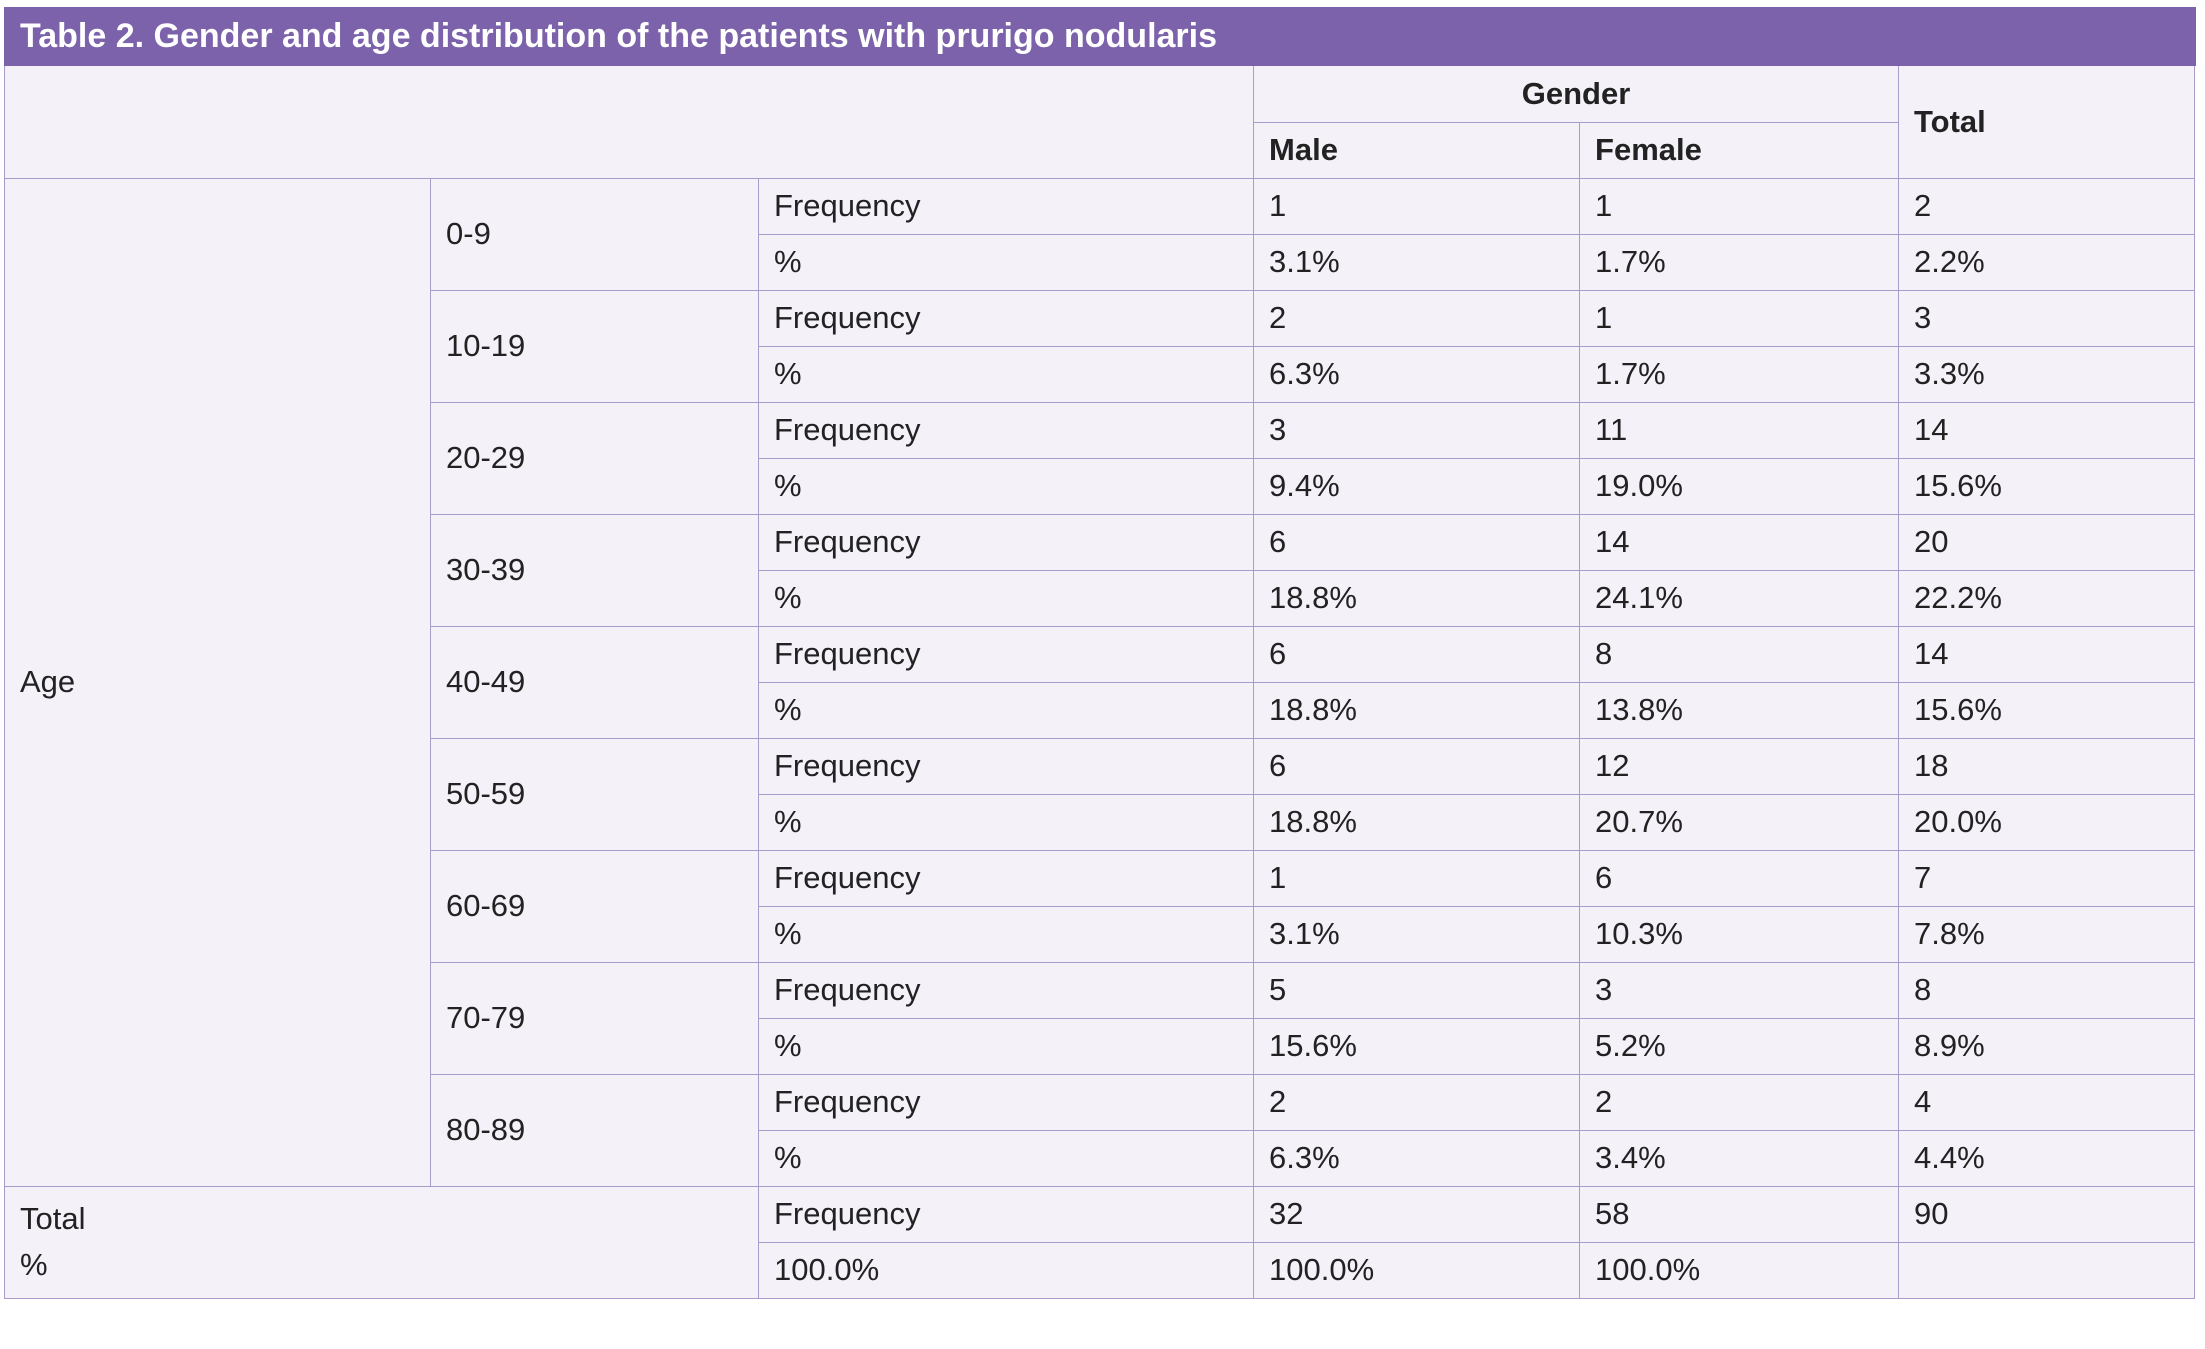 The image size is (2205, 1349). What do you see at coordinates (2047, 1102) in the screenshot?
I see `table-cell: 4` at bounding box center [2047, 1102].